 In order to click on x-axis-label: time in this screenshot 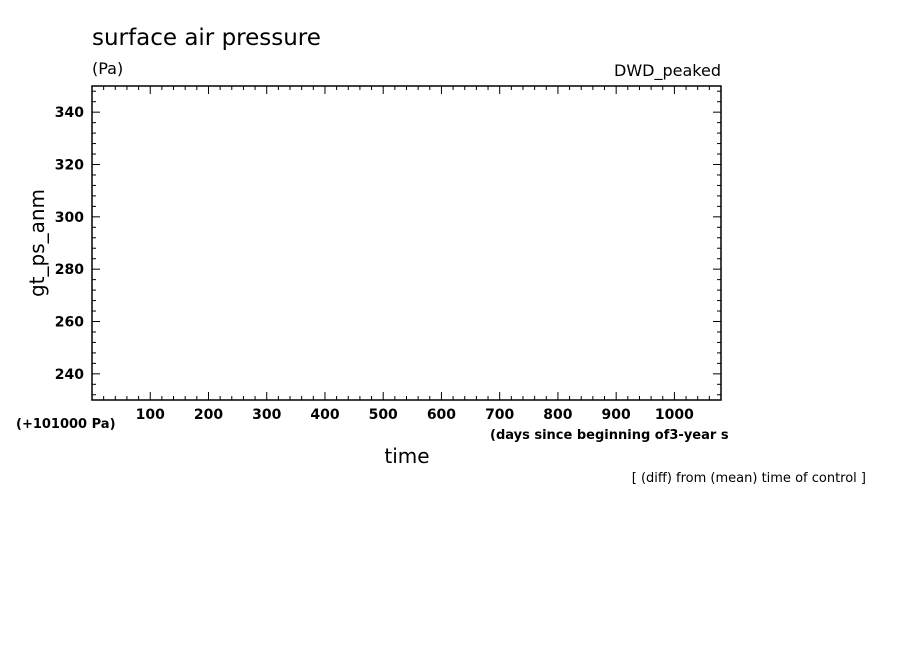, I will do `click(406, 456)`.